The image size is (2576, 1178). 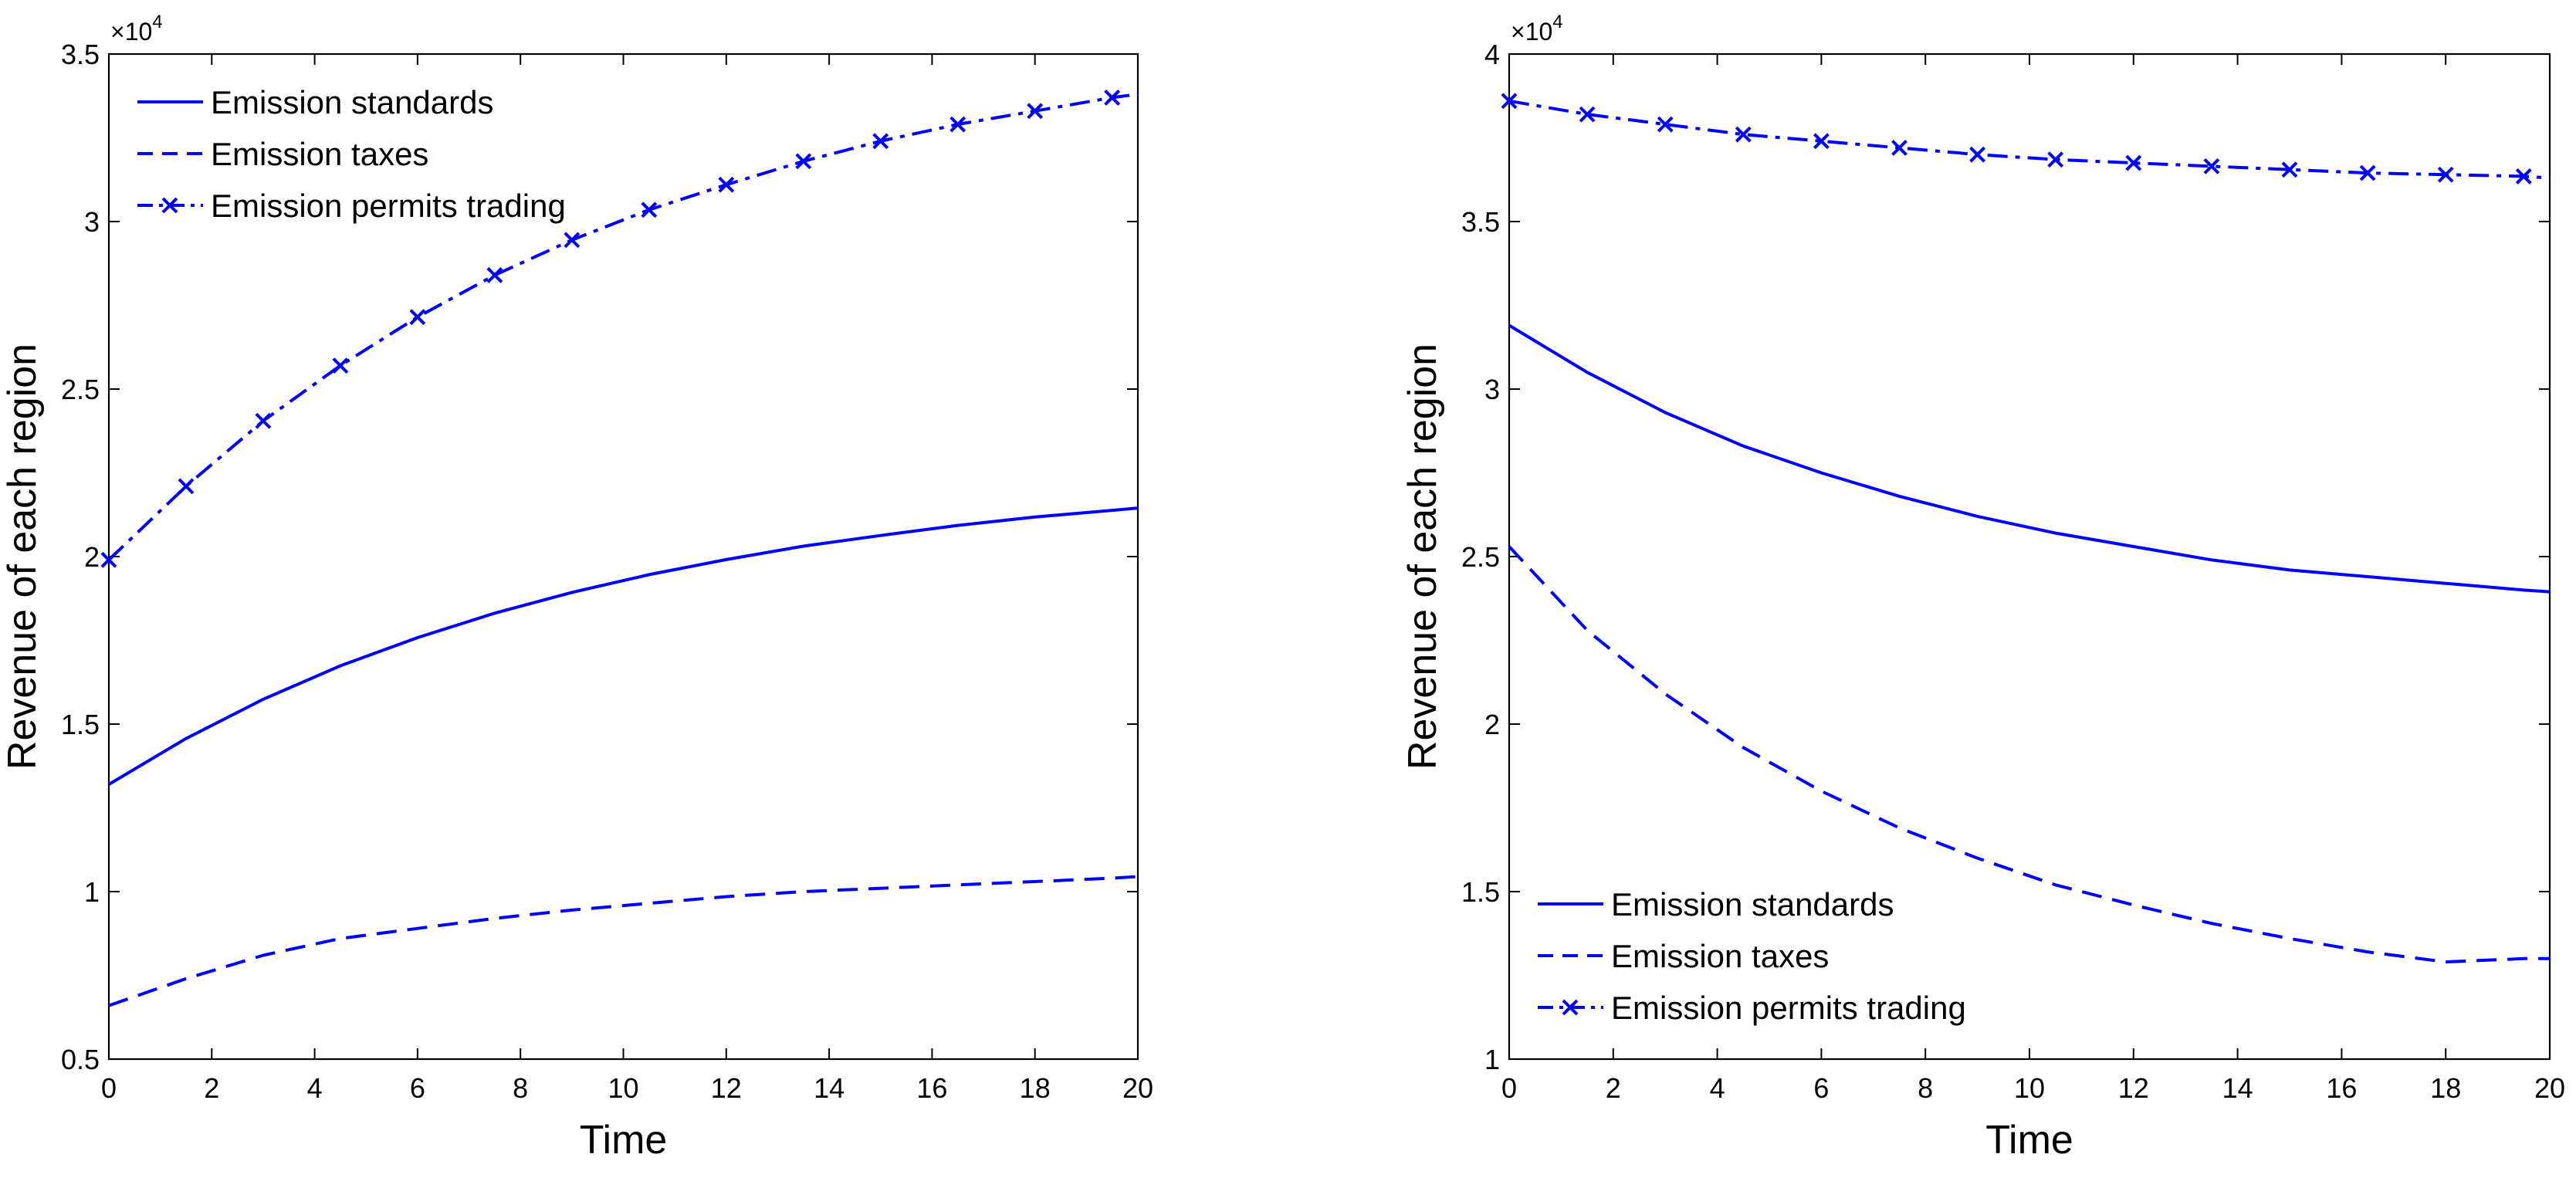 What do you see at coordinates (80, 1059) in the screenshot?
I see `y-tick-label: 0.5` at bounding box center [80, 1059].